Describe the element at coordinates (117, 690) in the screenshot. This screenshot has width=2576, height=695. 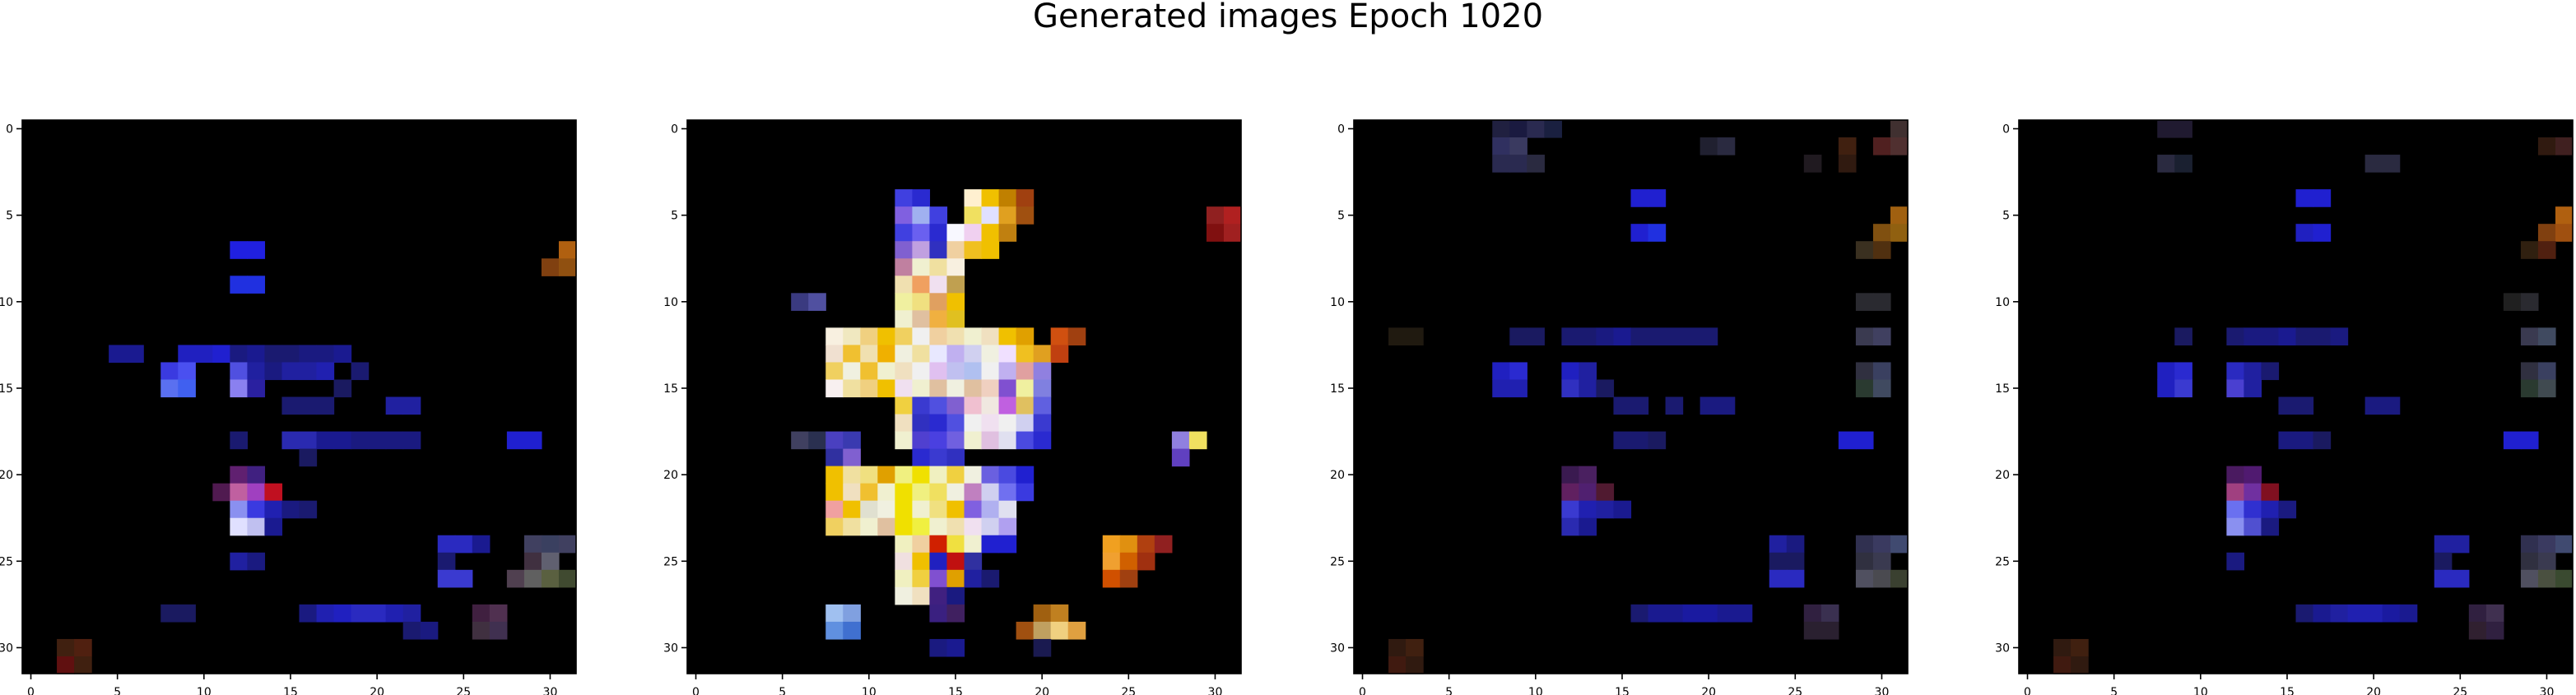
I see `x-tick-label: 5` at that location.